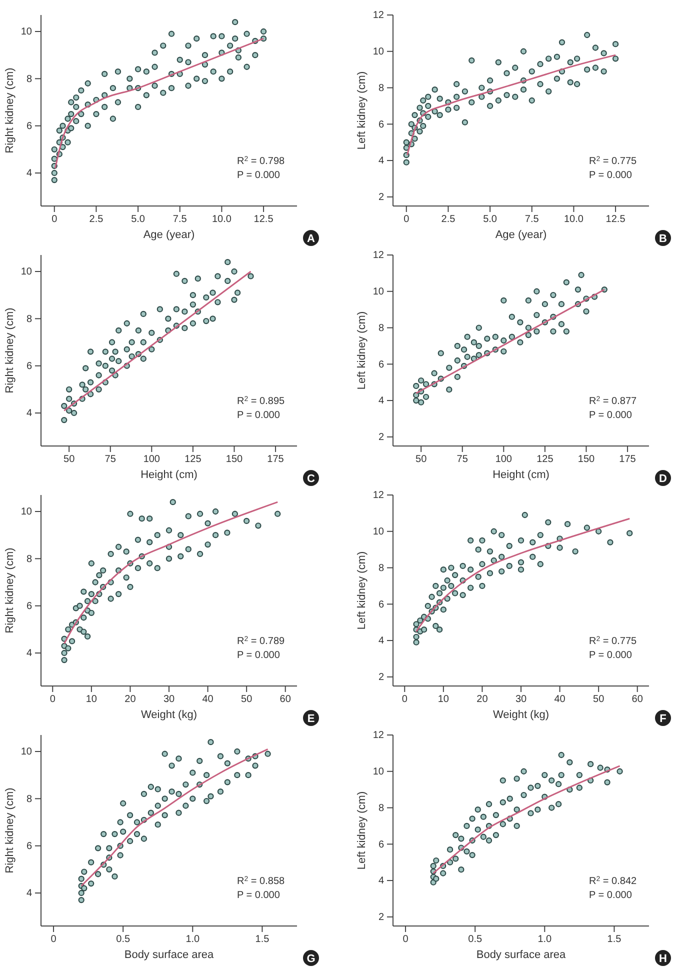 This screenshot has height=979, width=677. Describe the element at coordinates (614, 940) in the screenshot. I see `x-tick-label: 1.5` at that location.